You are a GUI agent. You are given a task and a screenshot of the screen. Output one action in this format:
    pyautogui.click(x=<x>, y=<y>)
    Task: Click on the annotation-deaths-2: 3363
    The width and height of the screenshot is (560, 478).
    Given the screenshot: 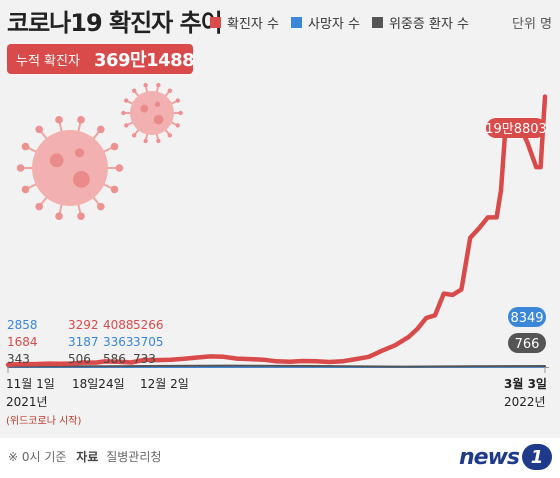 What is the action you would take?
    pyautogui.click(x=118, y=342)
    